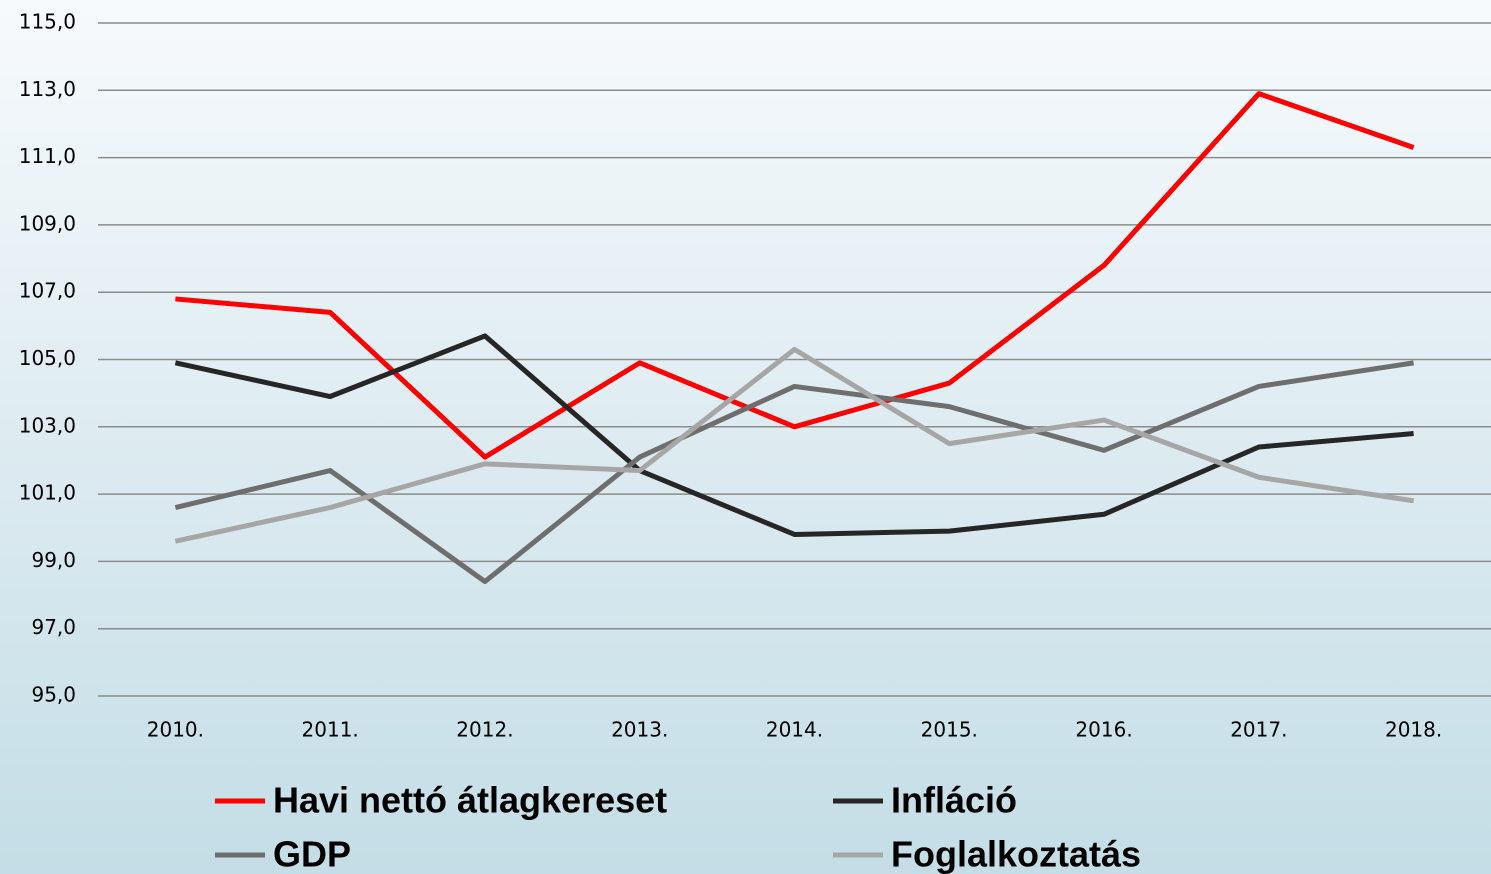 The height and width of the screenshot is (874, 1491). I want to click on x-tick-label: 2014., so click(794, 730).